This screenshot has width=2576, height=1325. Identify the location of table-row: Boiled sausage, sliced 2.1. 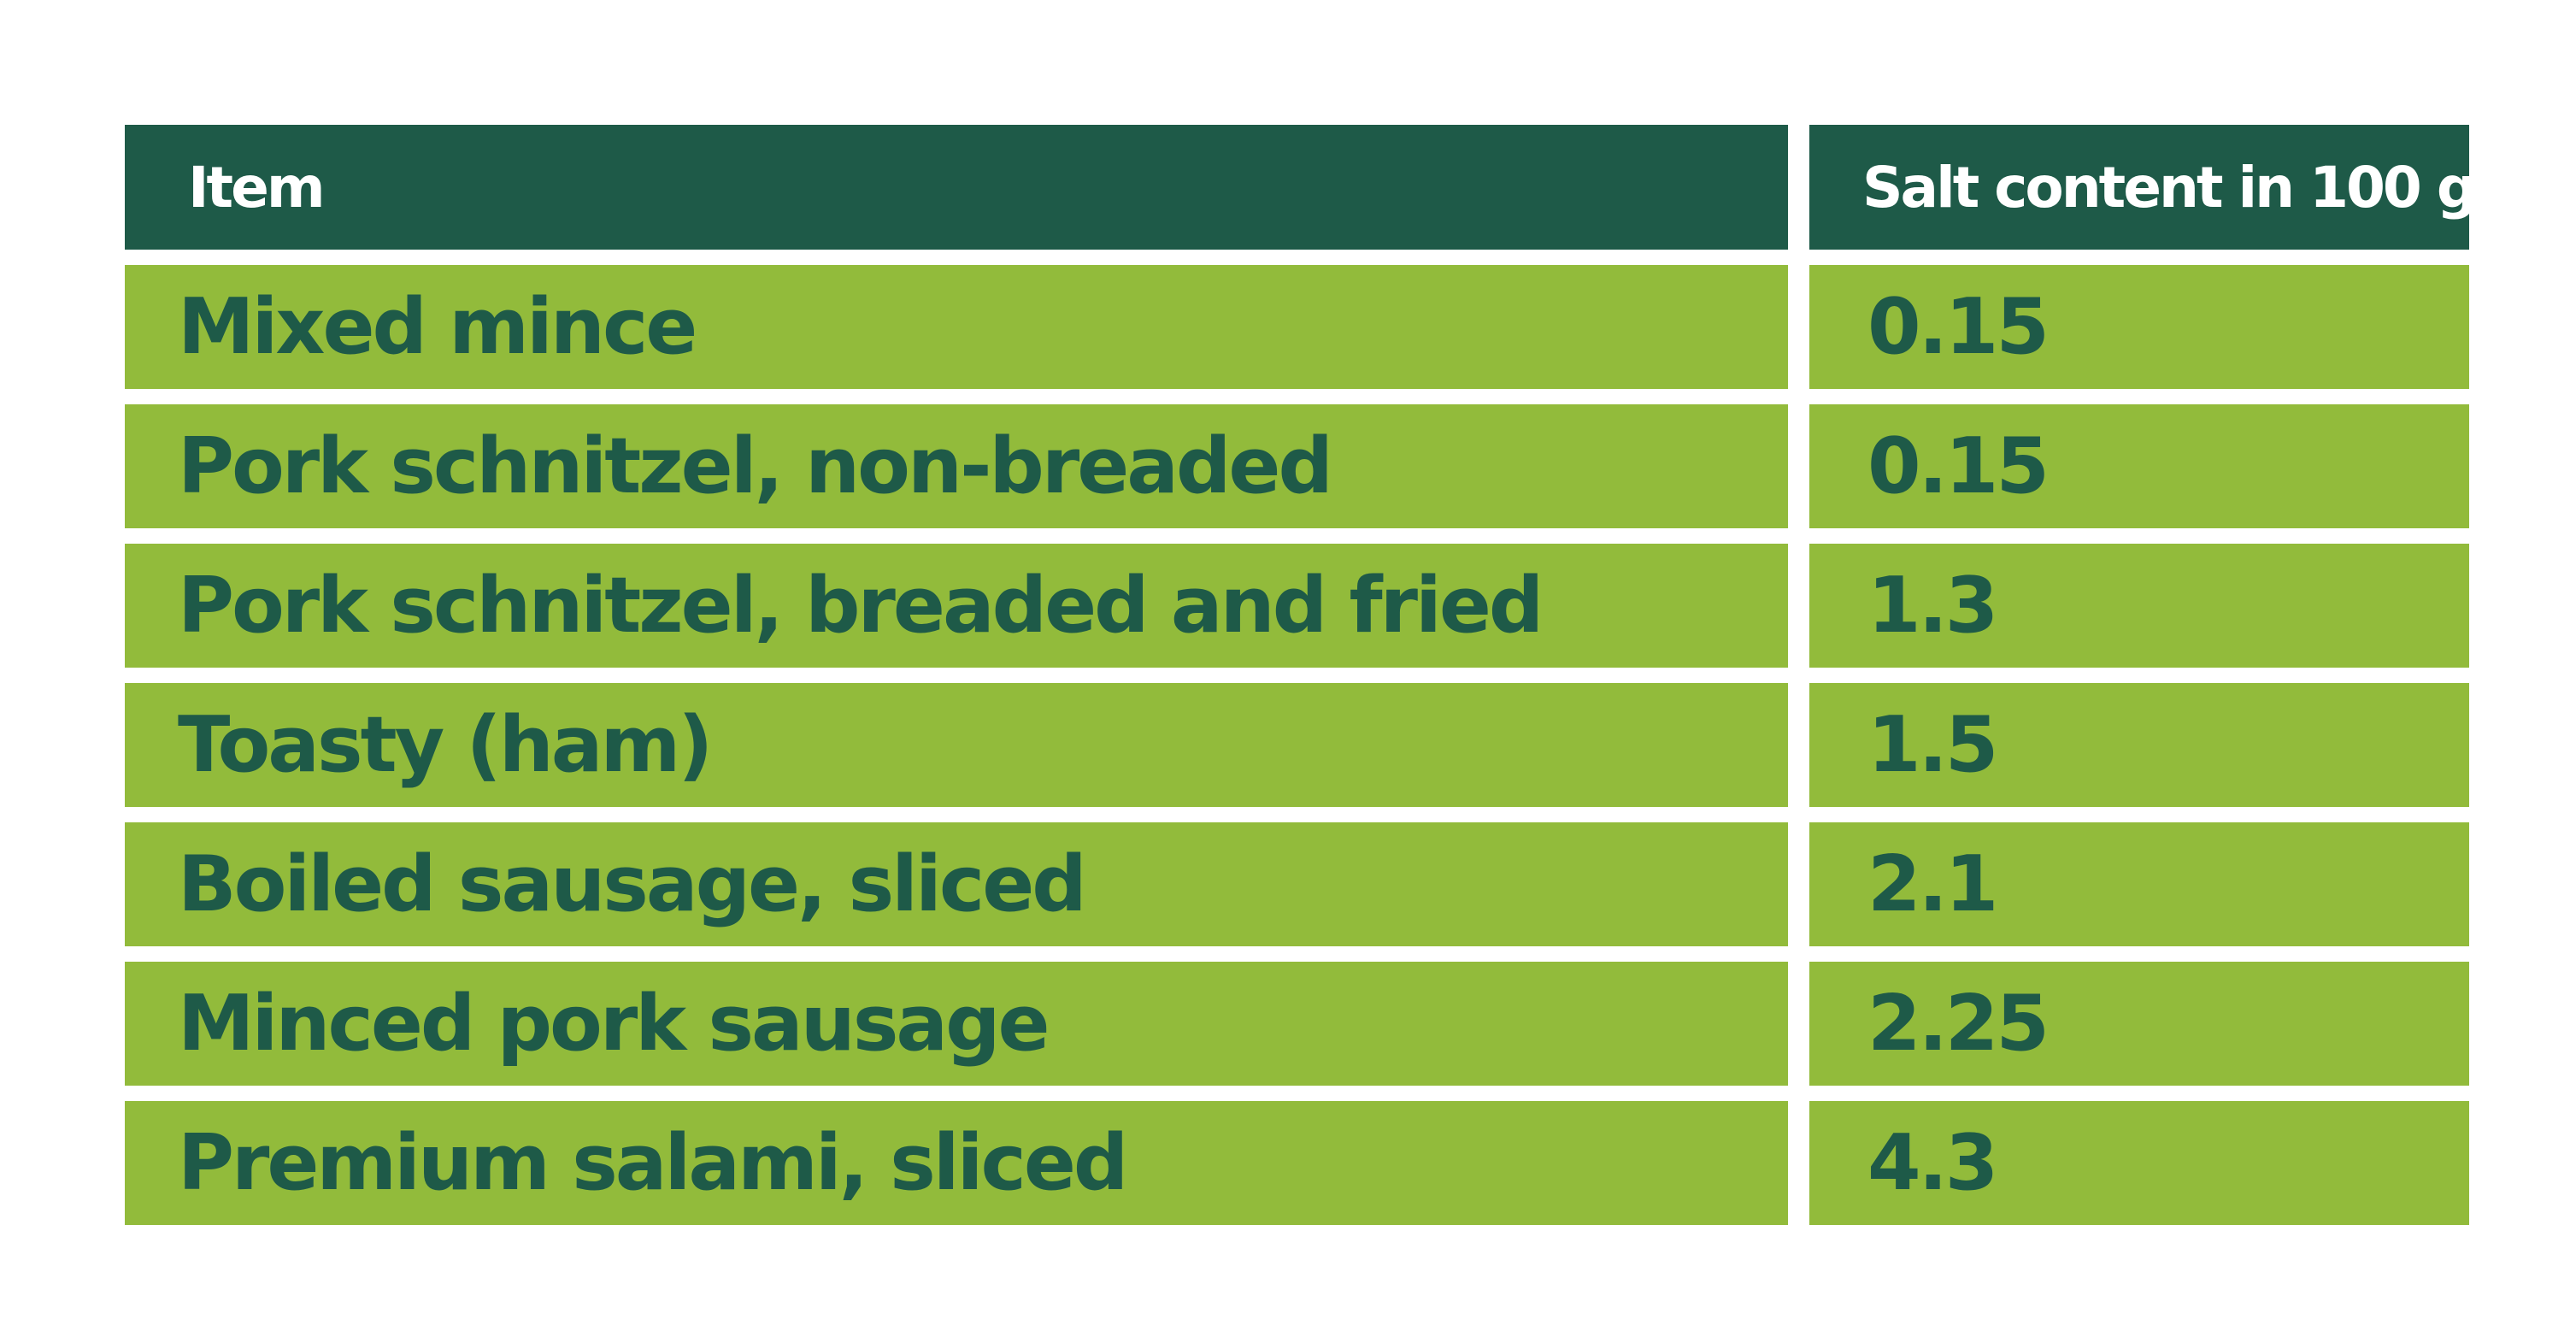
(1297, 884).